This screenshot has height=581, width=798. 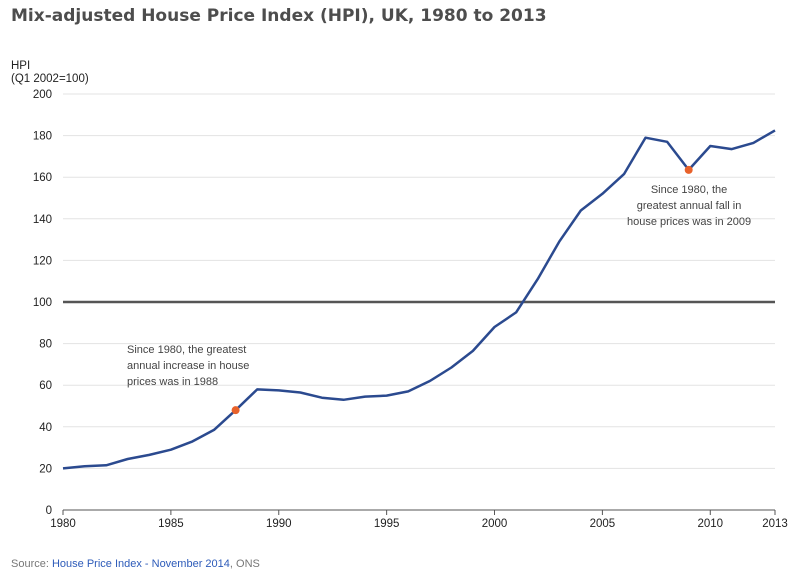 I want to click on y-tick-label-200: 200, so click(x=42, y=95).